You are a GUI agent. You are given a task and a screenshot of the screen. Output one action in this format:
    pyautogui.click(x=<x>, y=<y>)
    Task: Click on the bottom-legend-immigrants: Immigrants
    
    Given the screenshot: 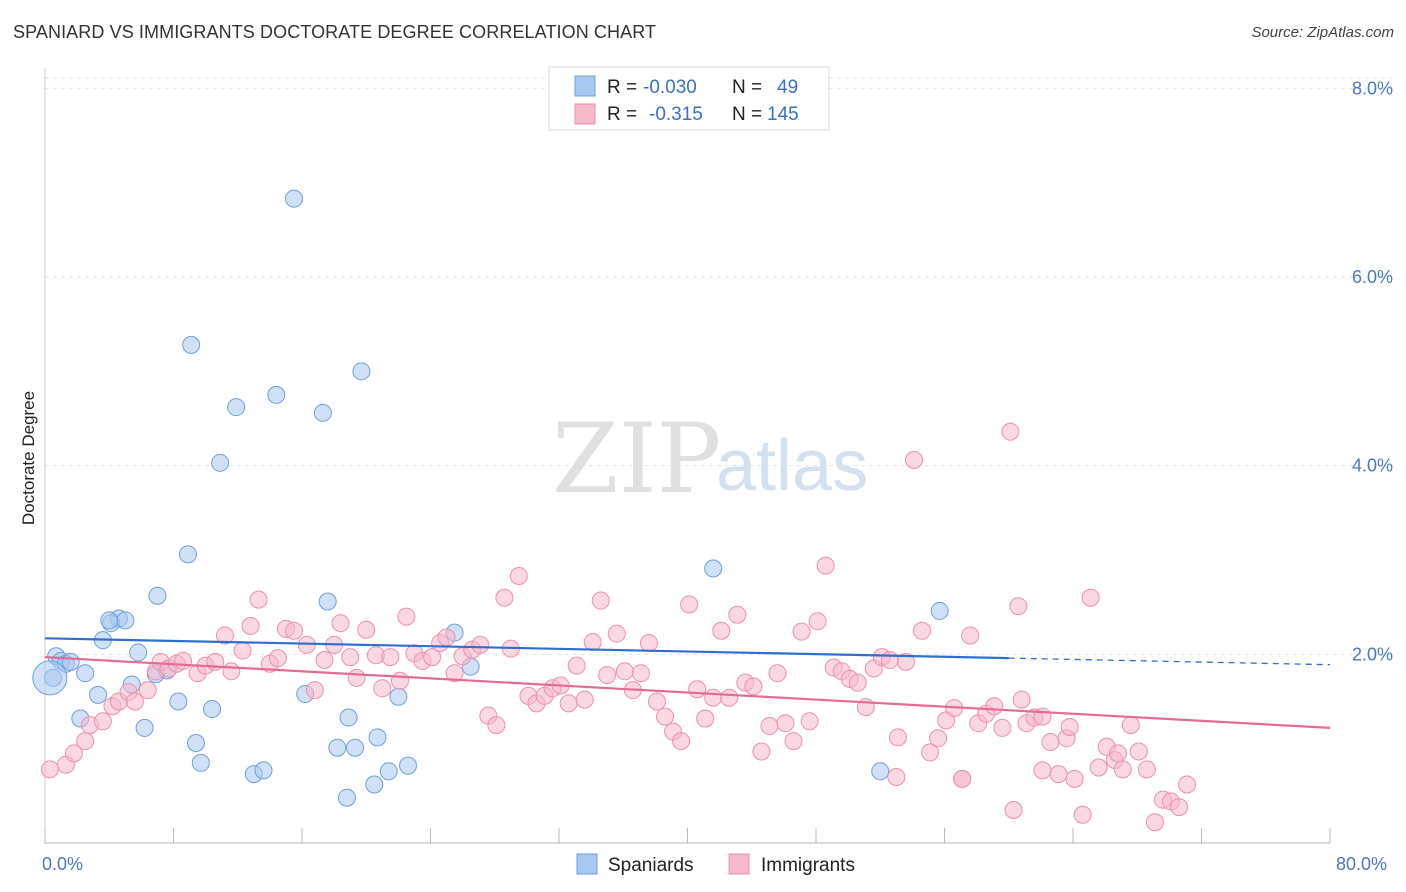 What is the action you would take?
    pyautogui.click(x=808, y=865)
    